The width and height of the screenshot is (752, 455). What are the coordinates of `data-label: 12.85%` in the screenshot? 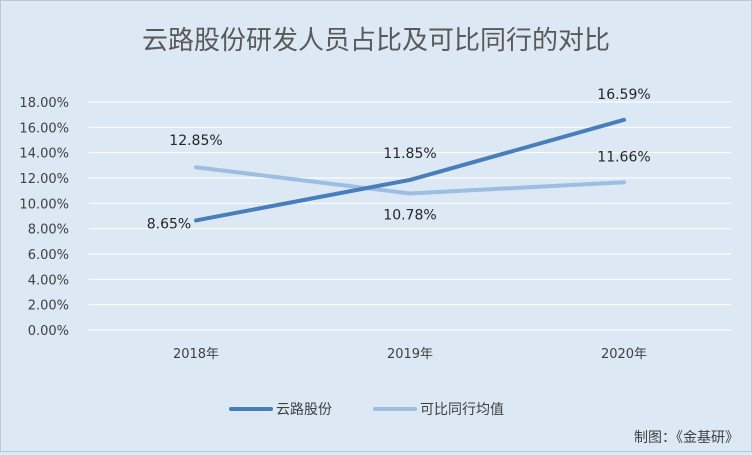 It's located at (195, 141).